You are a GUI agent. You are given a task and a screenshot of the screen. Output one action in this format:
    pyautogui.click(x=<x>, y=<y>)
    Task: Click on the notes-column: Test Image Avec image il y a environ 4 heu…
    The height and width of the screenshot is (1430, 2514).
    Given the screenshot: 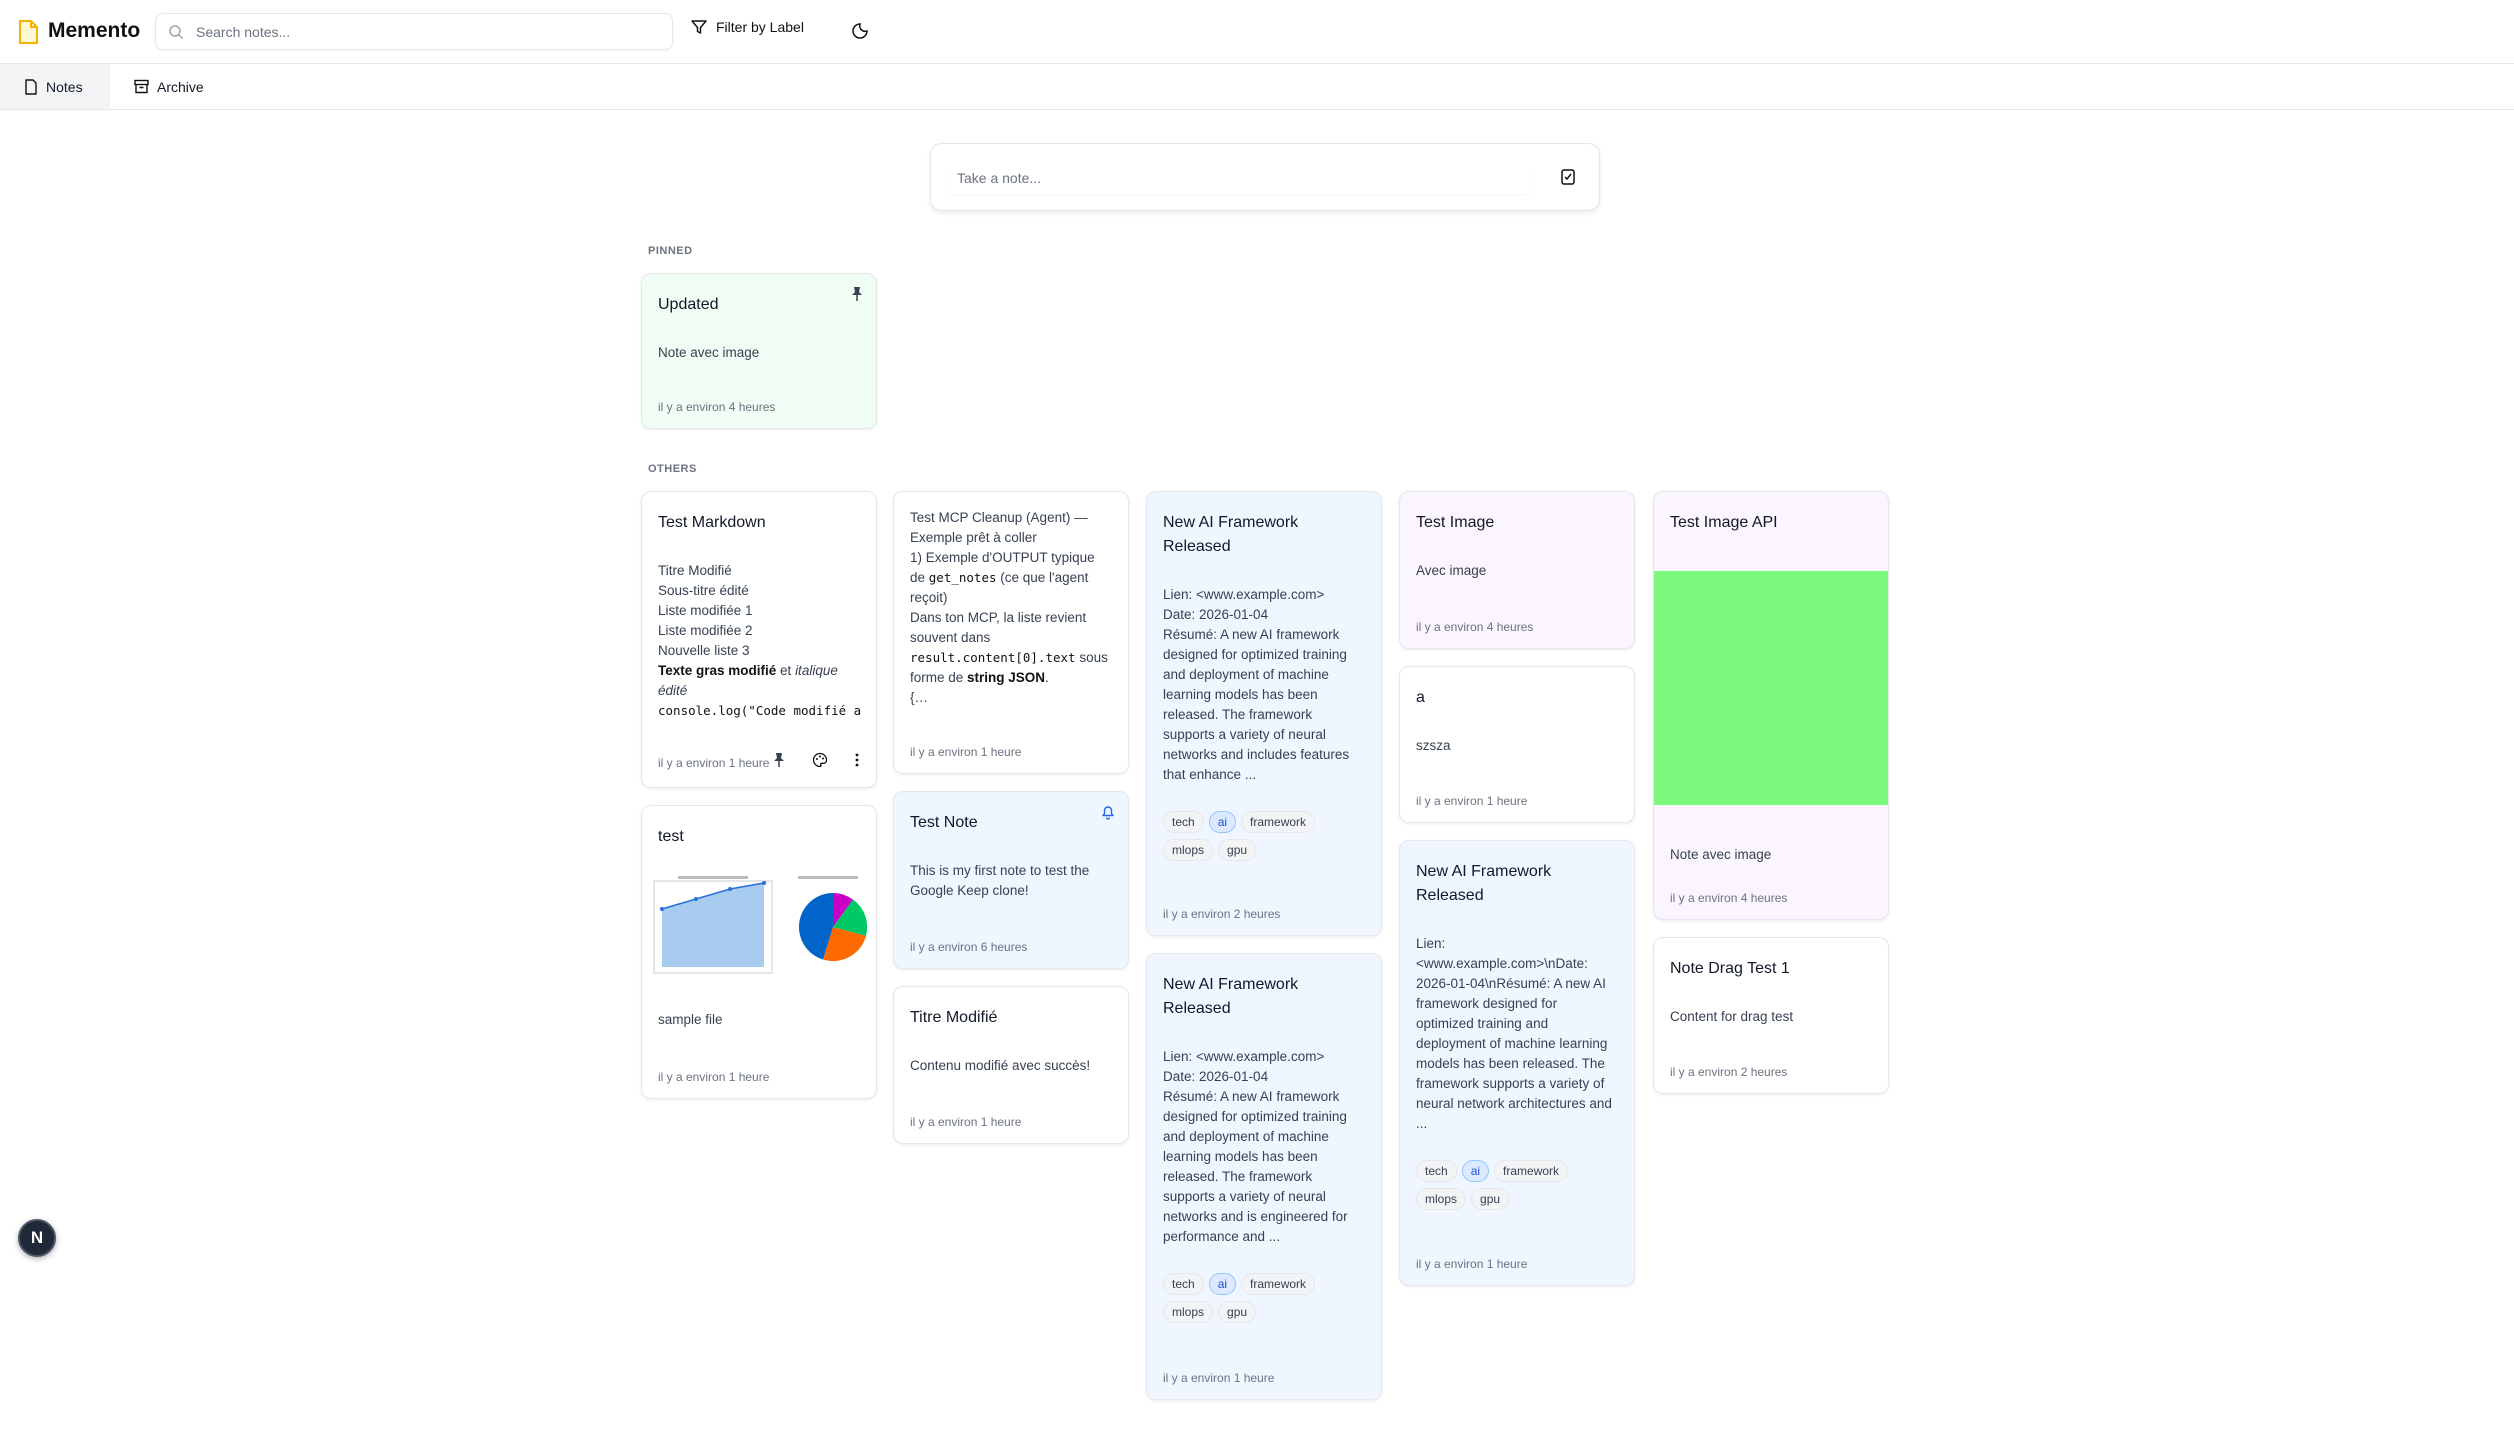 What is the action you would take?
    pyautogui.click(x=1517, y=888)
    